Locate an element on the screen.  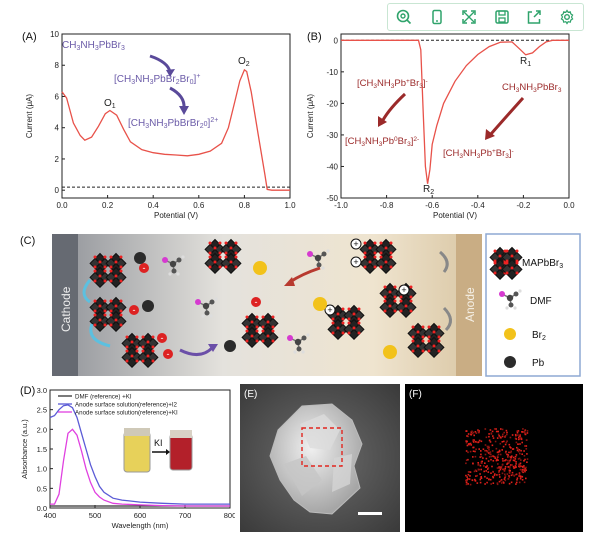
legend-mapbbr3: MAPbBr3 is located at coordinates (542, 264).